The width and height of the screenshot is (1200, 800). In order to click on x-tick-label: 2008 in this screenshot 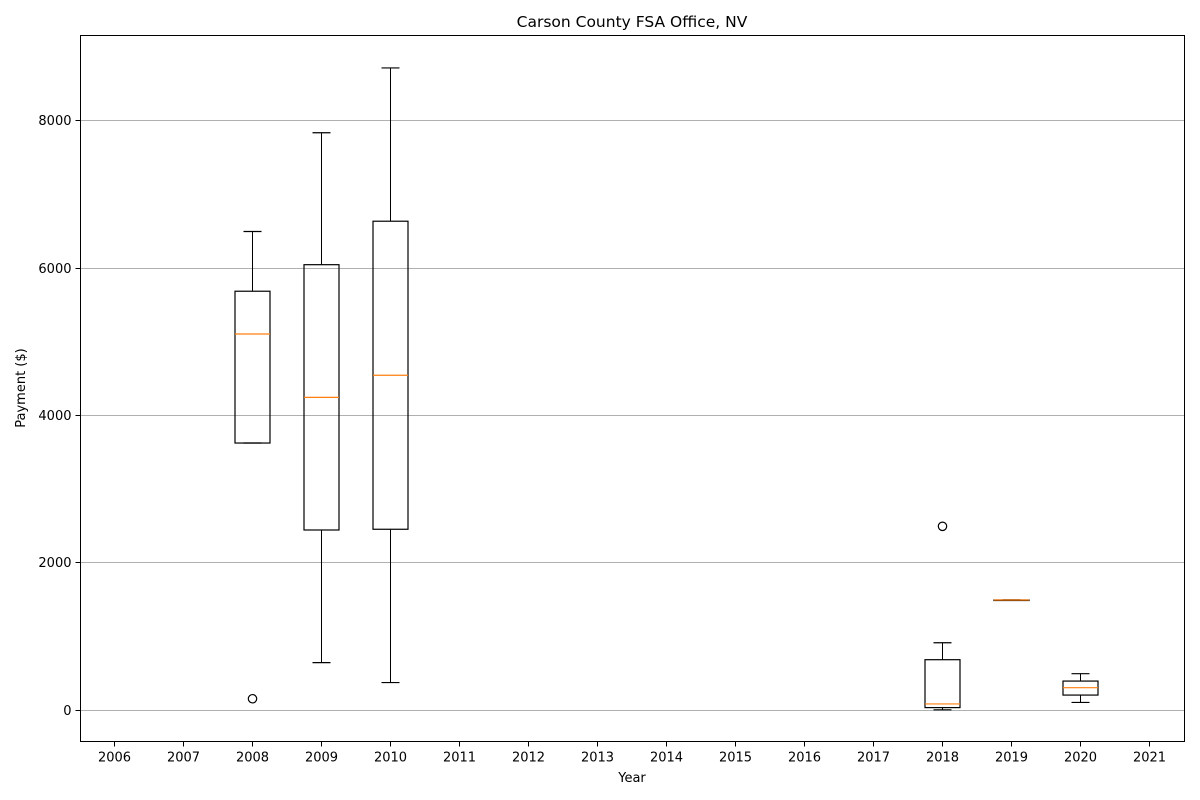, I will do `click(252, 758)`.